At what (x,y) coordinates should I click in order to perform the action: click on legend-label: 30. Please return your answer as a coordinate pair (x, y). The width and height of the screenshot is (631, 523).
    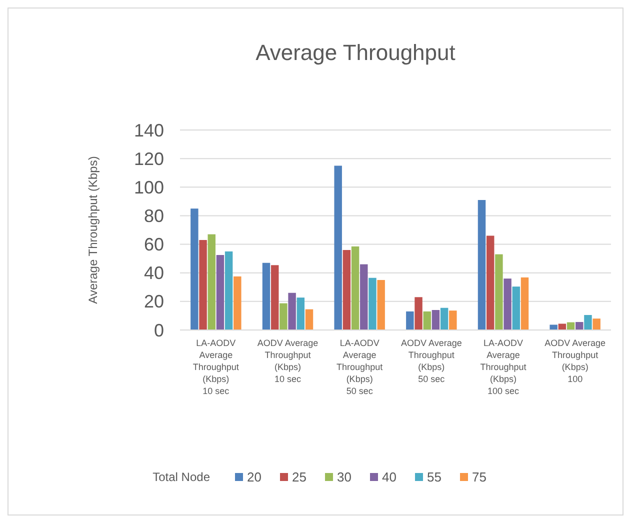
    Looking at the image, I should click on (344, 477).